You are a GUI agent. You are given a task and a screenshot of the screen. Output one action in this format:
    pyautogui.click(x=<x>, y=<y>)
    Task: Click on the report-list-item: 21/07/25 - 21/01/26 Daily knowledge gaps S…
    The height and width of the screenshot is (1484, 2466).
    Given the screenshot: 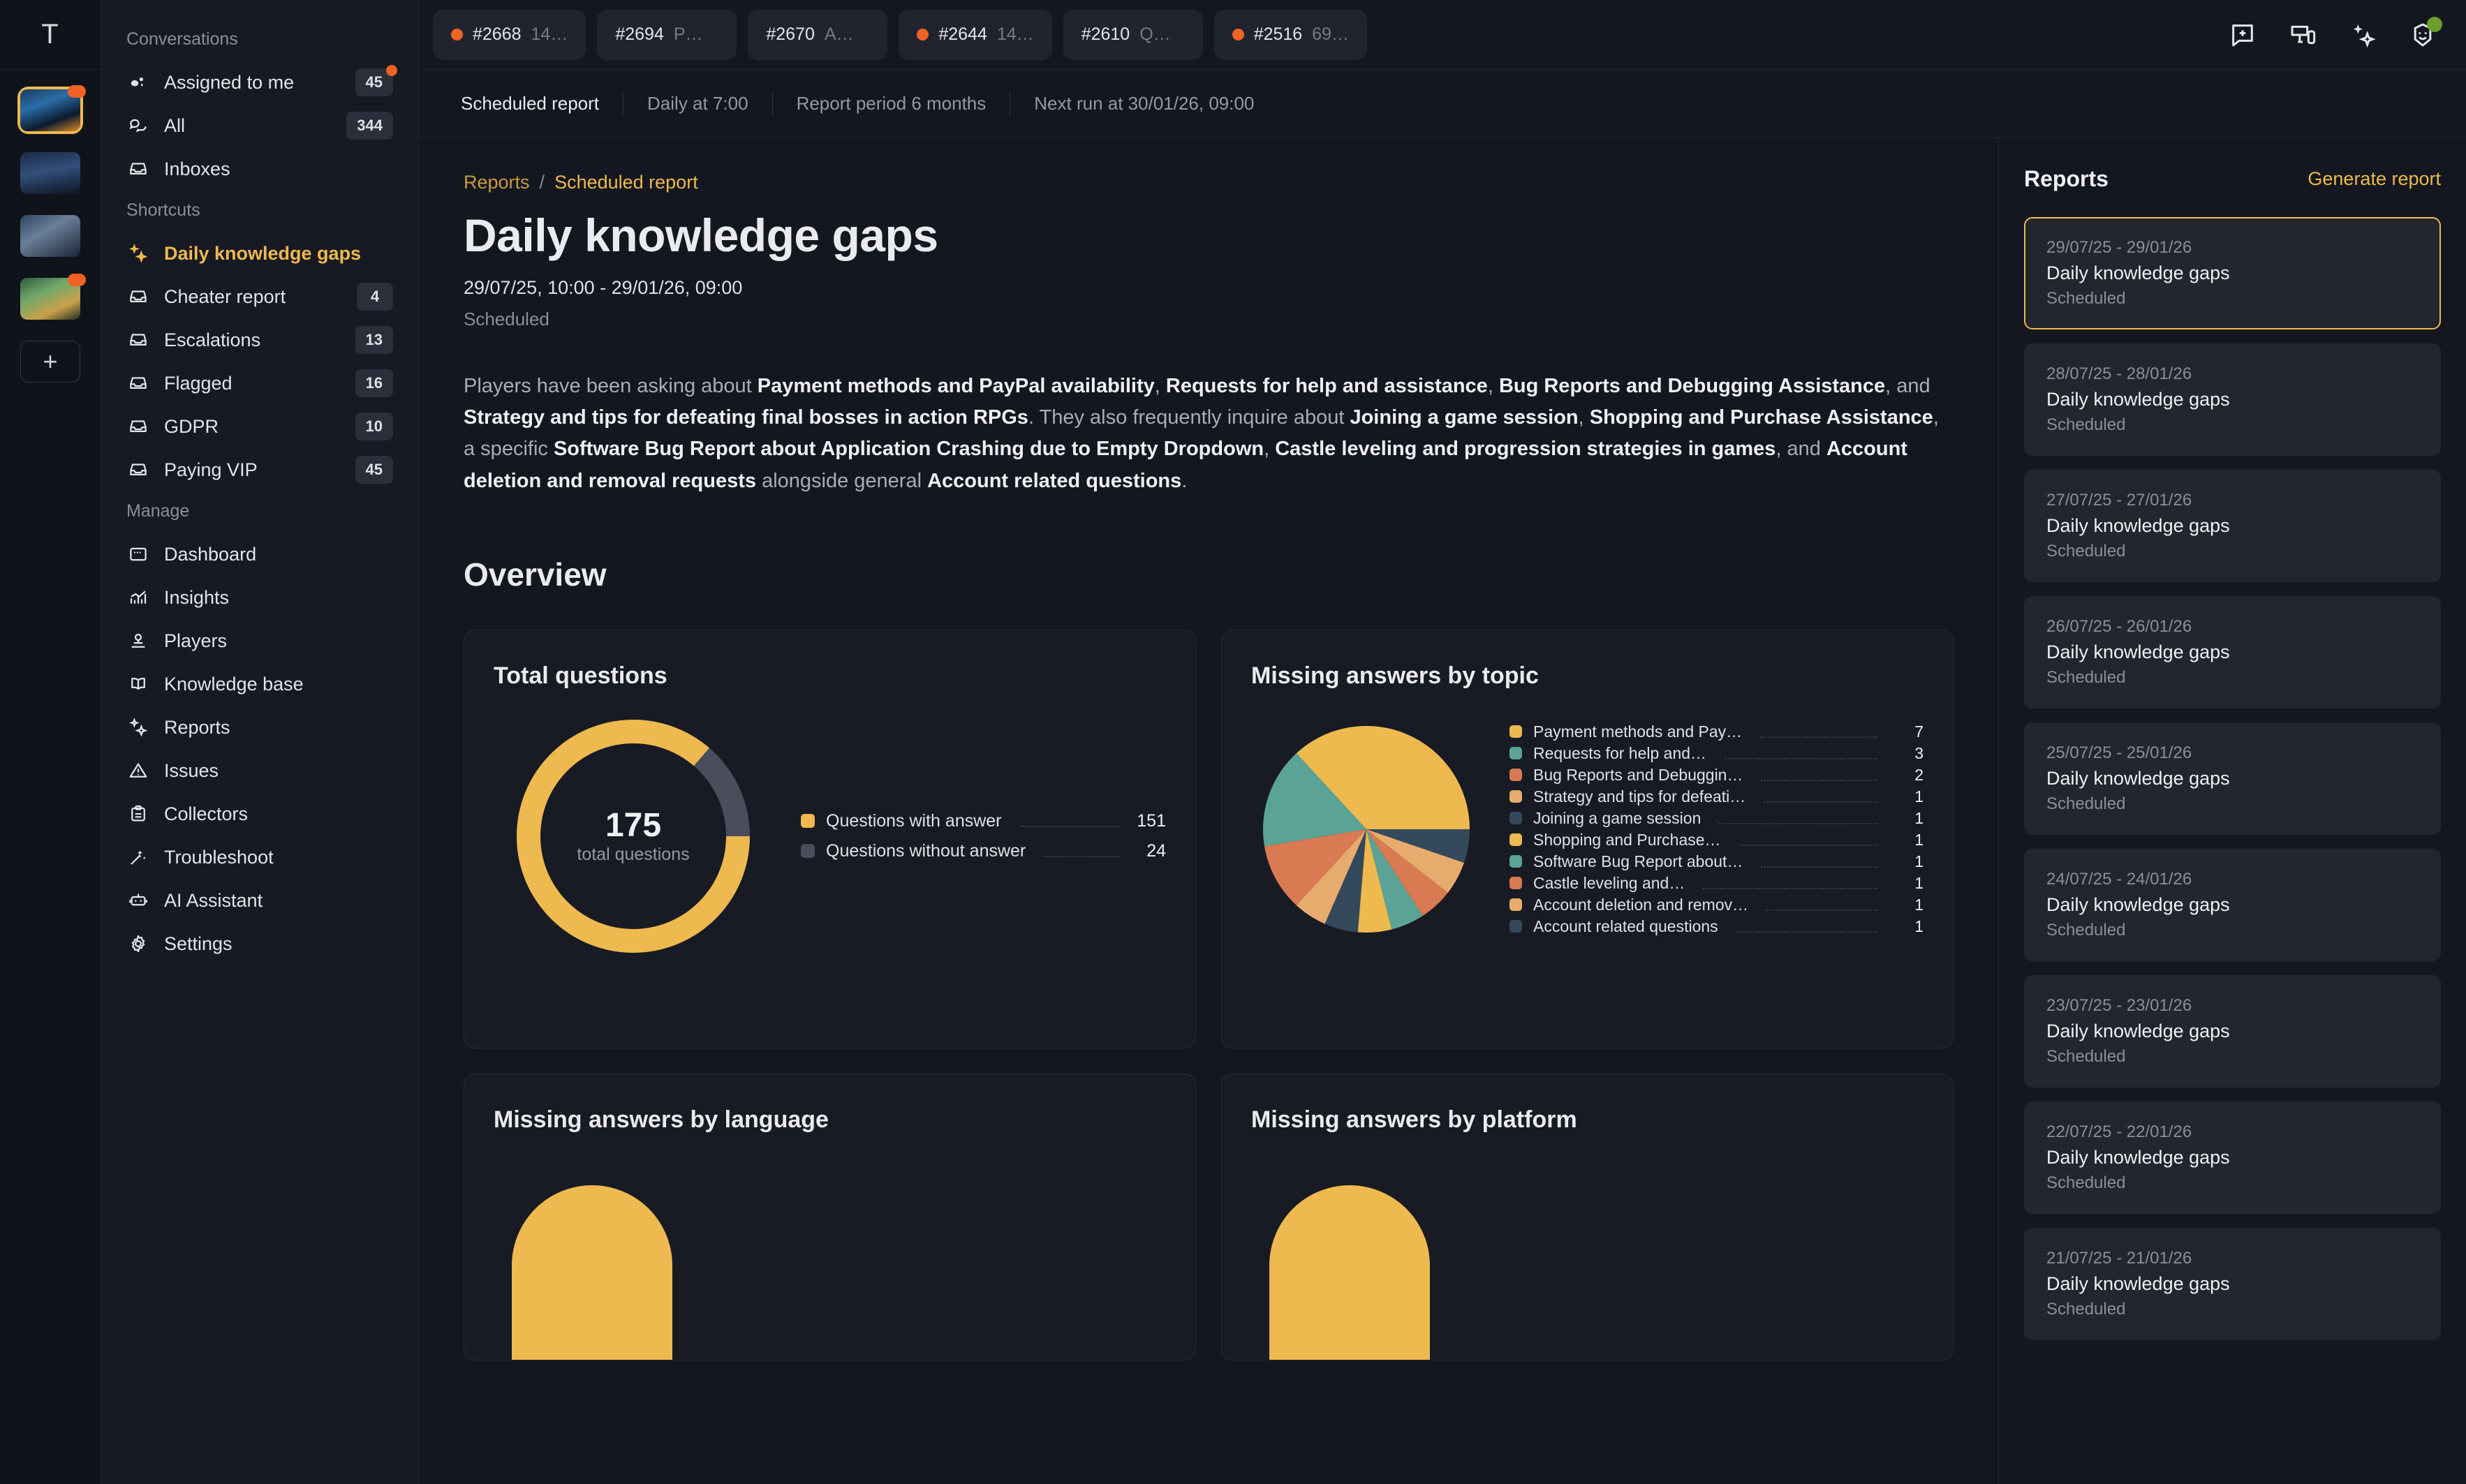 What is the action you would take?
    pyautogui.click(x=2232, y=1284)
    